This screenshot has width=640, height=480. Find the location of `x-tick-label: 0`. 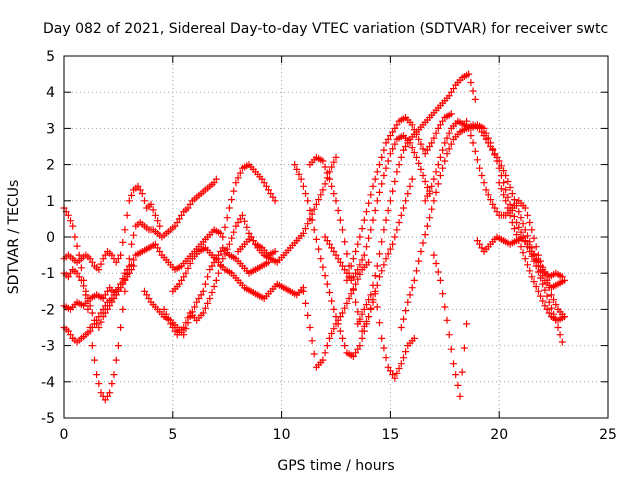

x-tick-label: 0 is located at coordinates (64, 435).